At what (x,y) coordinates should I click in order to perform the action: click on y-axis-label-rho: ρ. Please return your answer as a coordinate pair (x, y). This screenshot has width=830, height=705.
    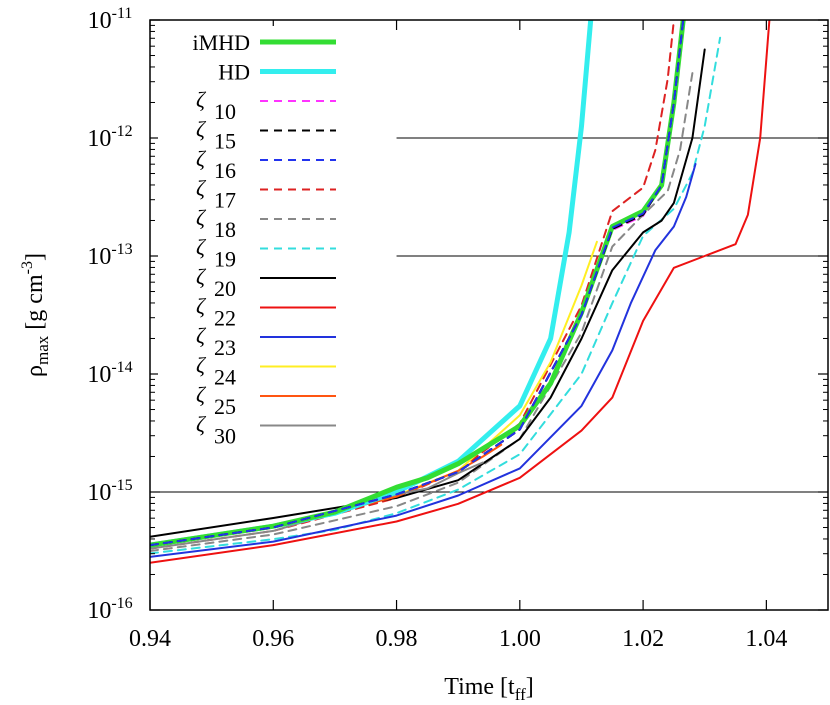
    Looking at the image, I should click on (35, 371).